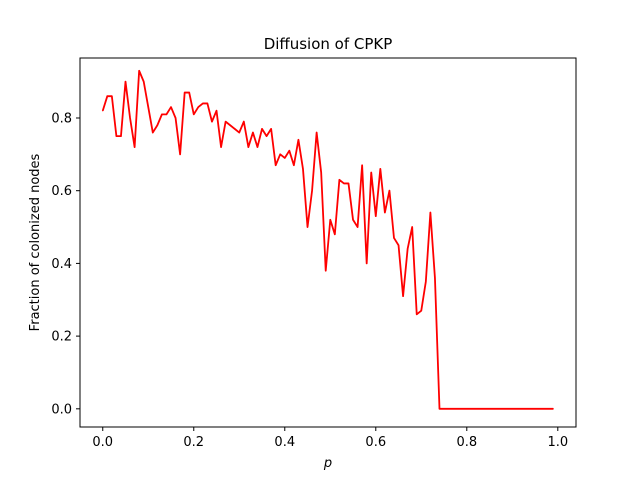  What do you see at coordinates (61, 337) in the screenshot?
I see `y-tick-label: 0.2` at bounding box center [61, 337].